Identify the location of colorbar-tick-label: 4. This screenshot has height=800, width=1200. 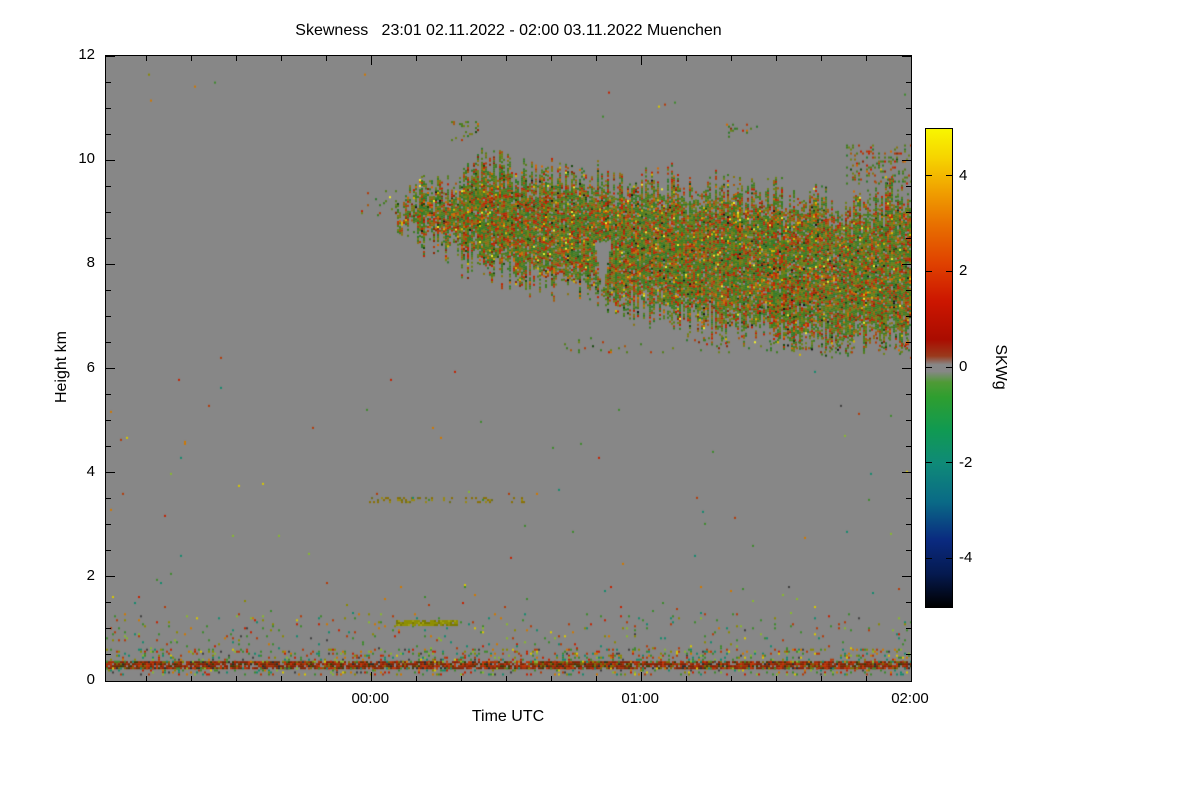
(963, 175).